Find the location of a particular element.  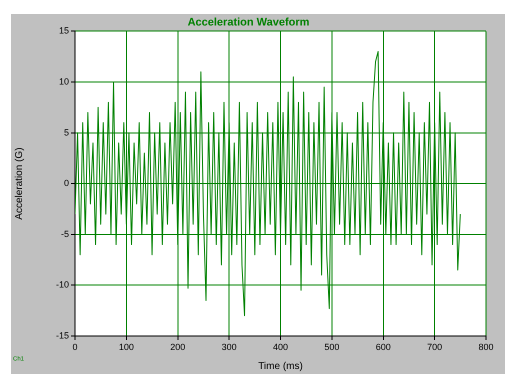

x-axis-title: Time (ms) is located at coordinates (280, 366).